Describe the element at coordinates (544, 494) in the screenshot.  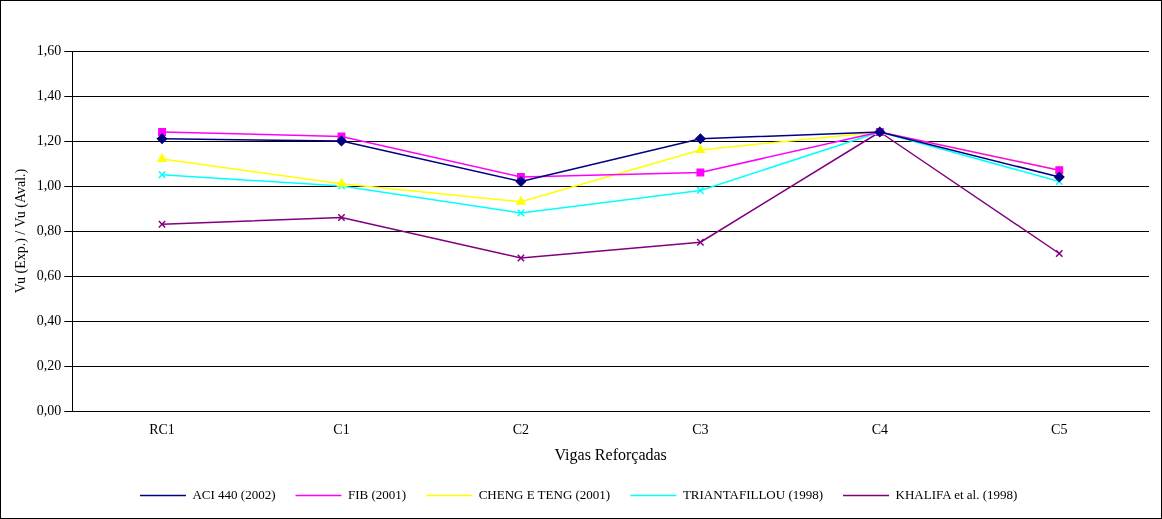
I see `legend-label: CHENG E TENG (2001)` at that location.